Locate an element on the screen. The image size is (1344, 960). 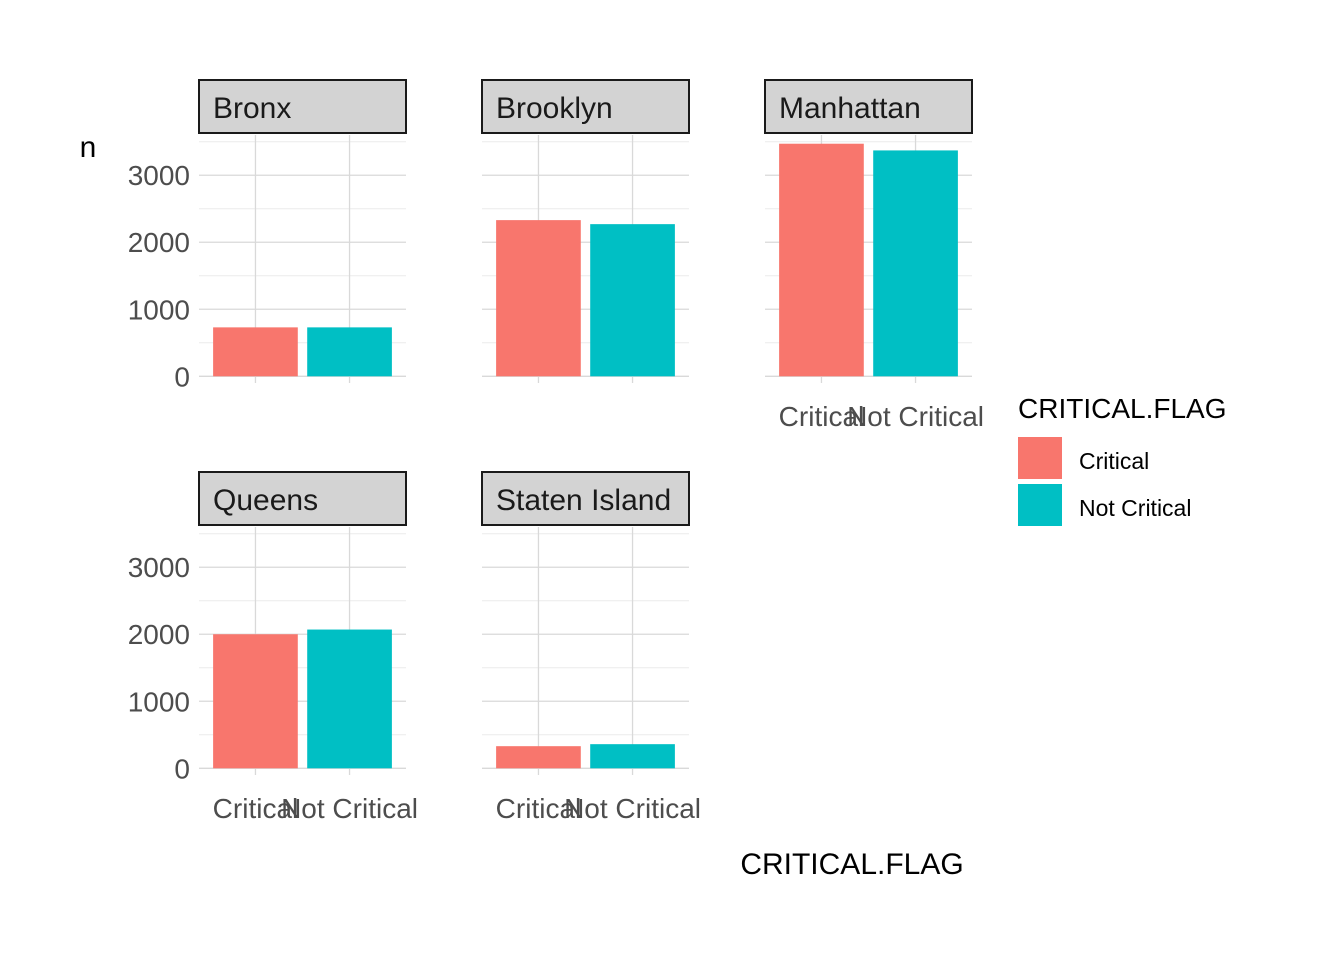
legend-key-critical is located at coordinates (1040, 458).